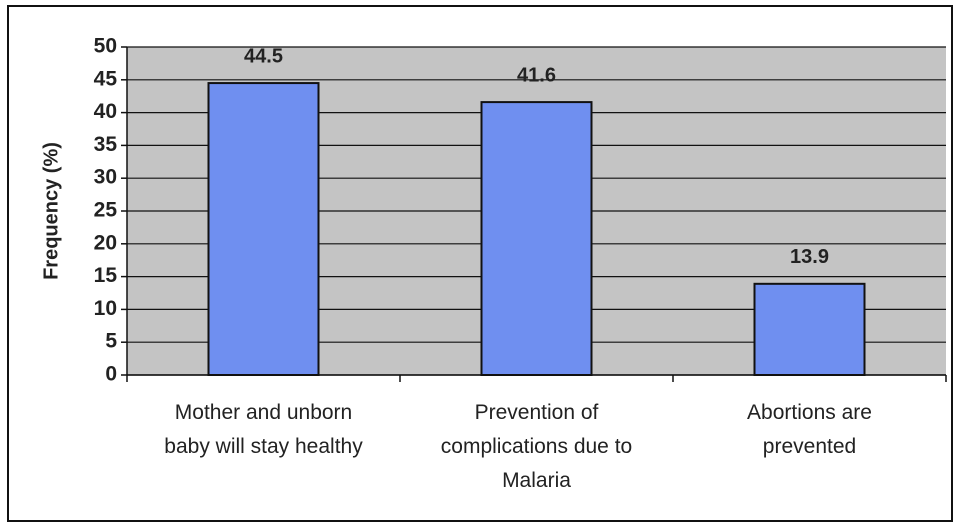 Image resolution: width=956 pixels, height=523 pixels. I want to click on y-axis-label: Frequency (%), so click(51, 211).